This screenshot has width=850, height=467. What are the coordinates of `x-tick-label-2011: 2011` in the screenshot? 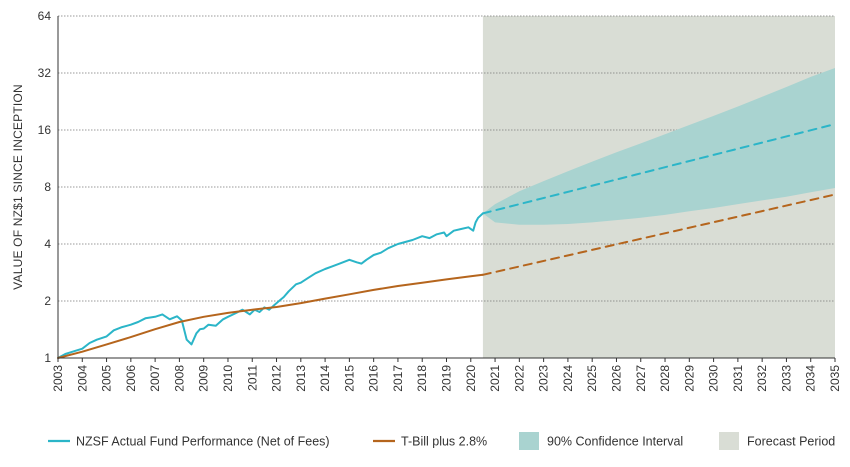 It's located at (252, 378).